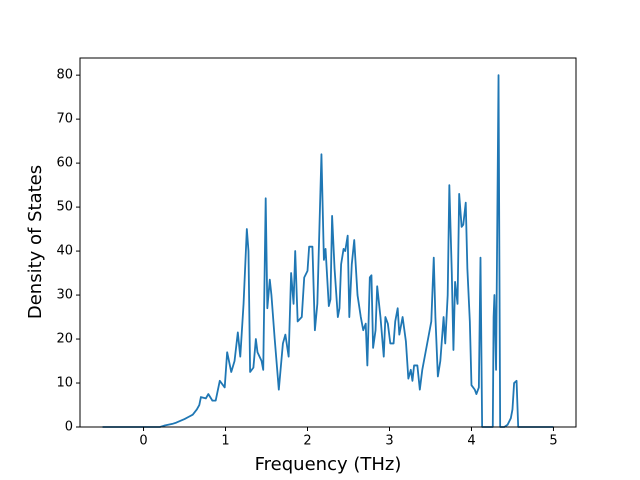  I want to click on x-tick-label: 4, so click(471, 441).